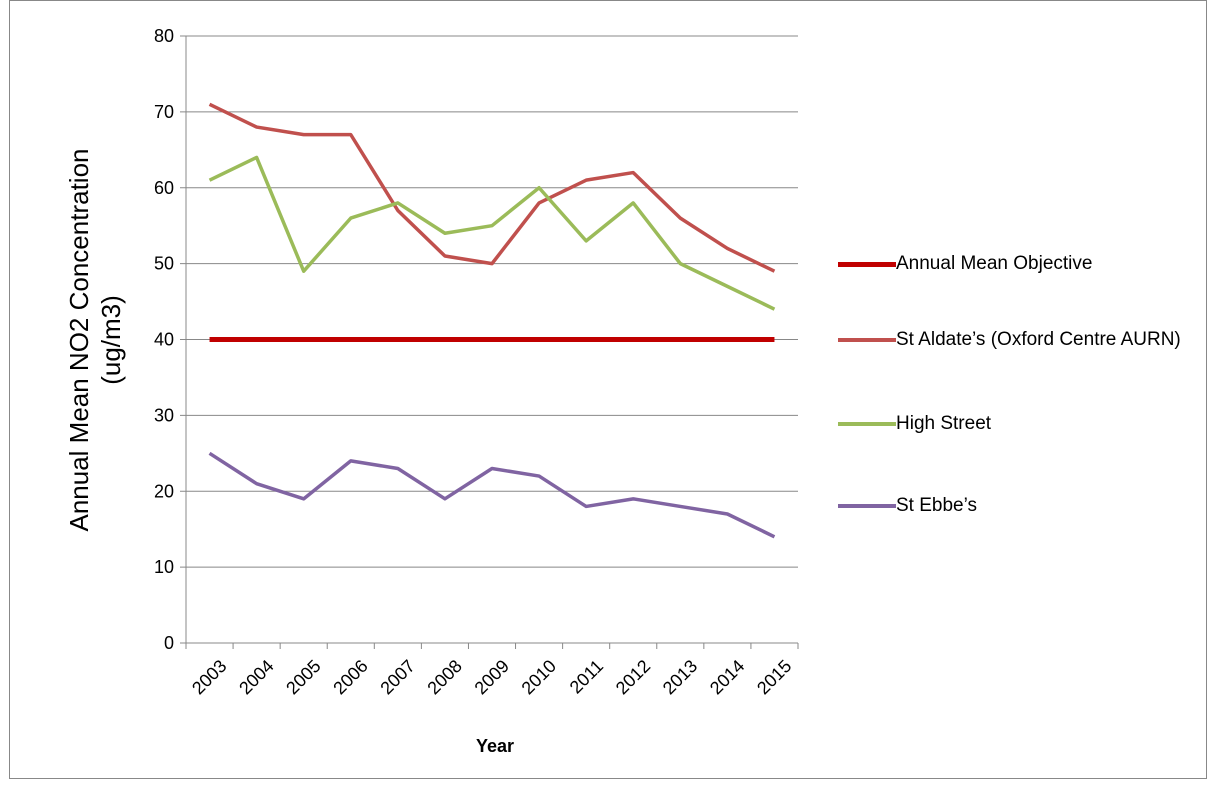 This screenshot has height=791, width=1208. What do you see at coordinates (444, 677) in the screenshot?
I see `x-tick-label: 2008` at bounding box center [444, 677].